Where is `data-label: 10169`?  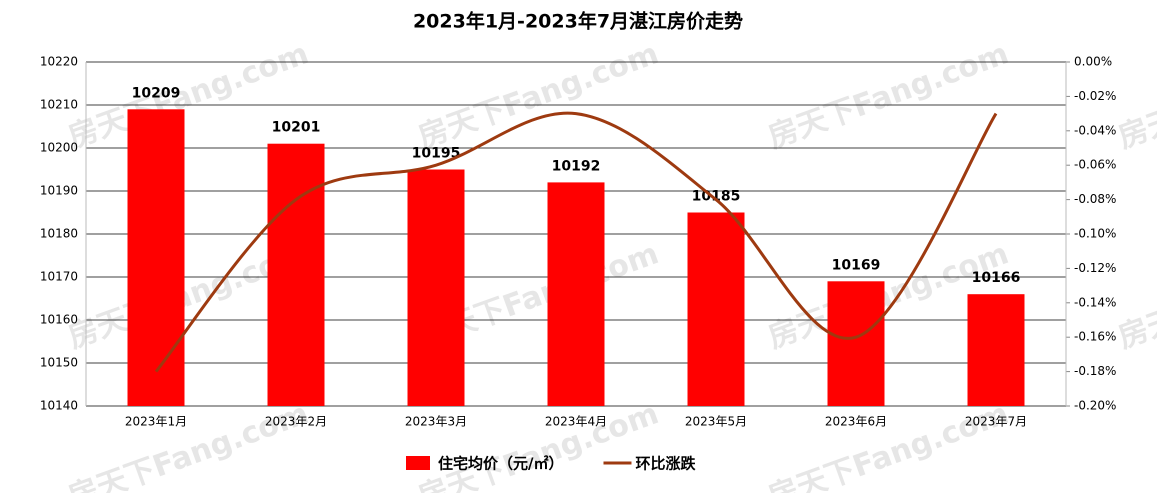
data-label: 10169 is located at coordinates (856, 265).